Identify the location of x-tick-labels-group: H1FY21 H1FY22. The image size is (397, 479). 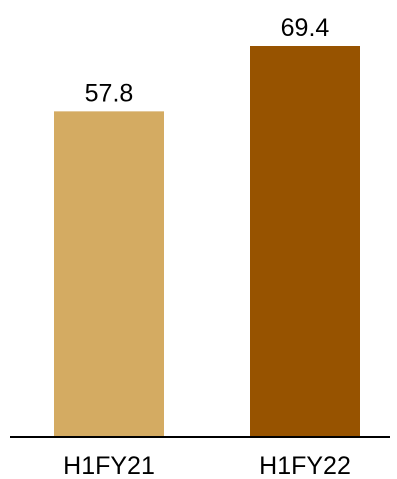
(207, 465).